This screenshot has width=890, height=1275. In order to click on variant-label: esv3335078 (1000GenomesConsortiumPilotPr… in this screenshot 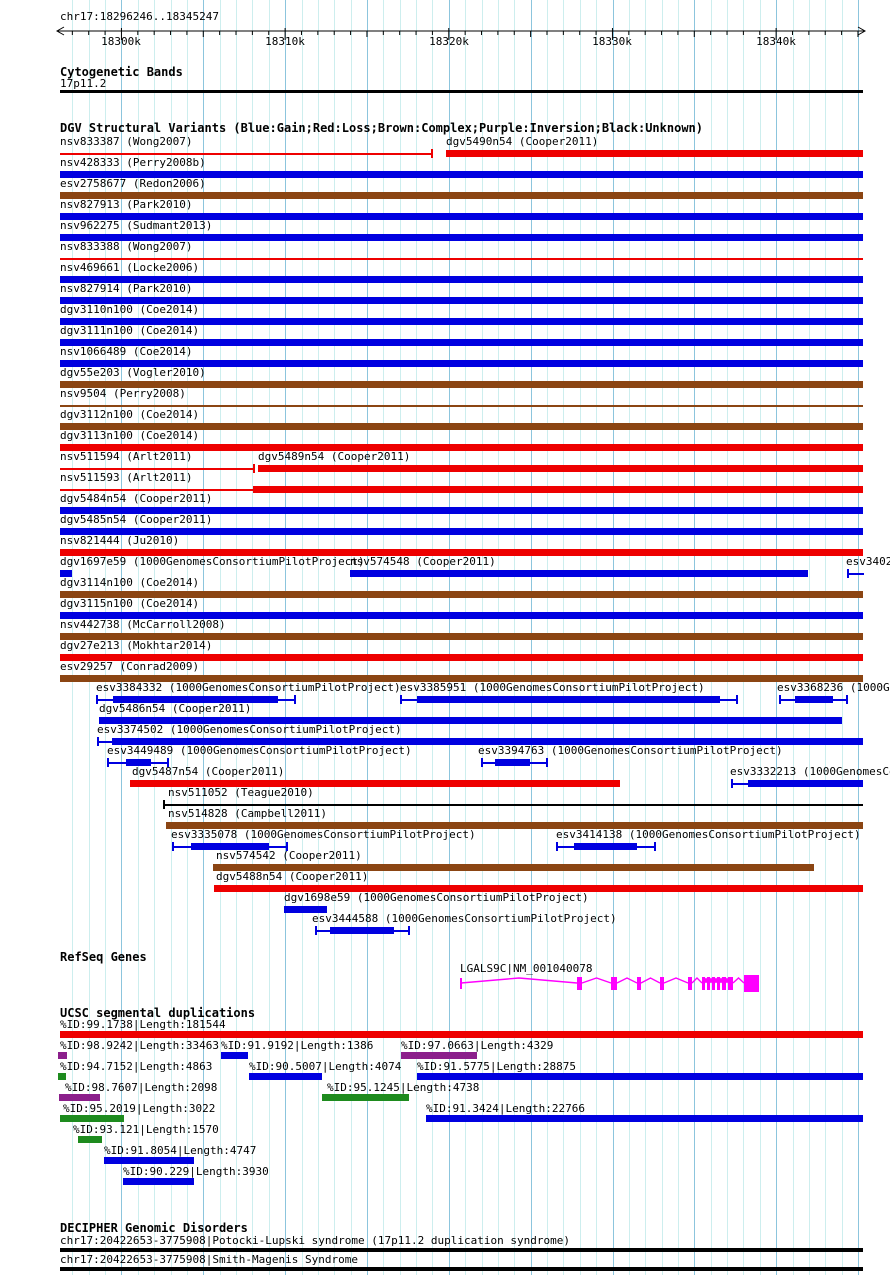, I will do `click(323, 834)`.